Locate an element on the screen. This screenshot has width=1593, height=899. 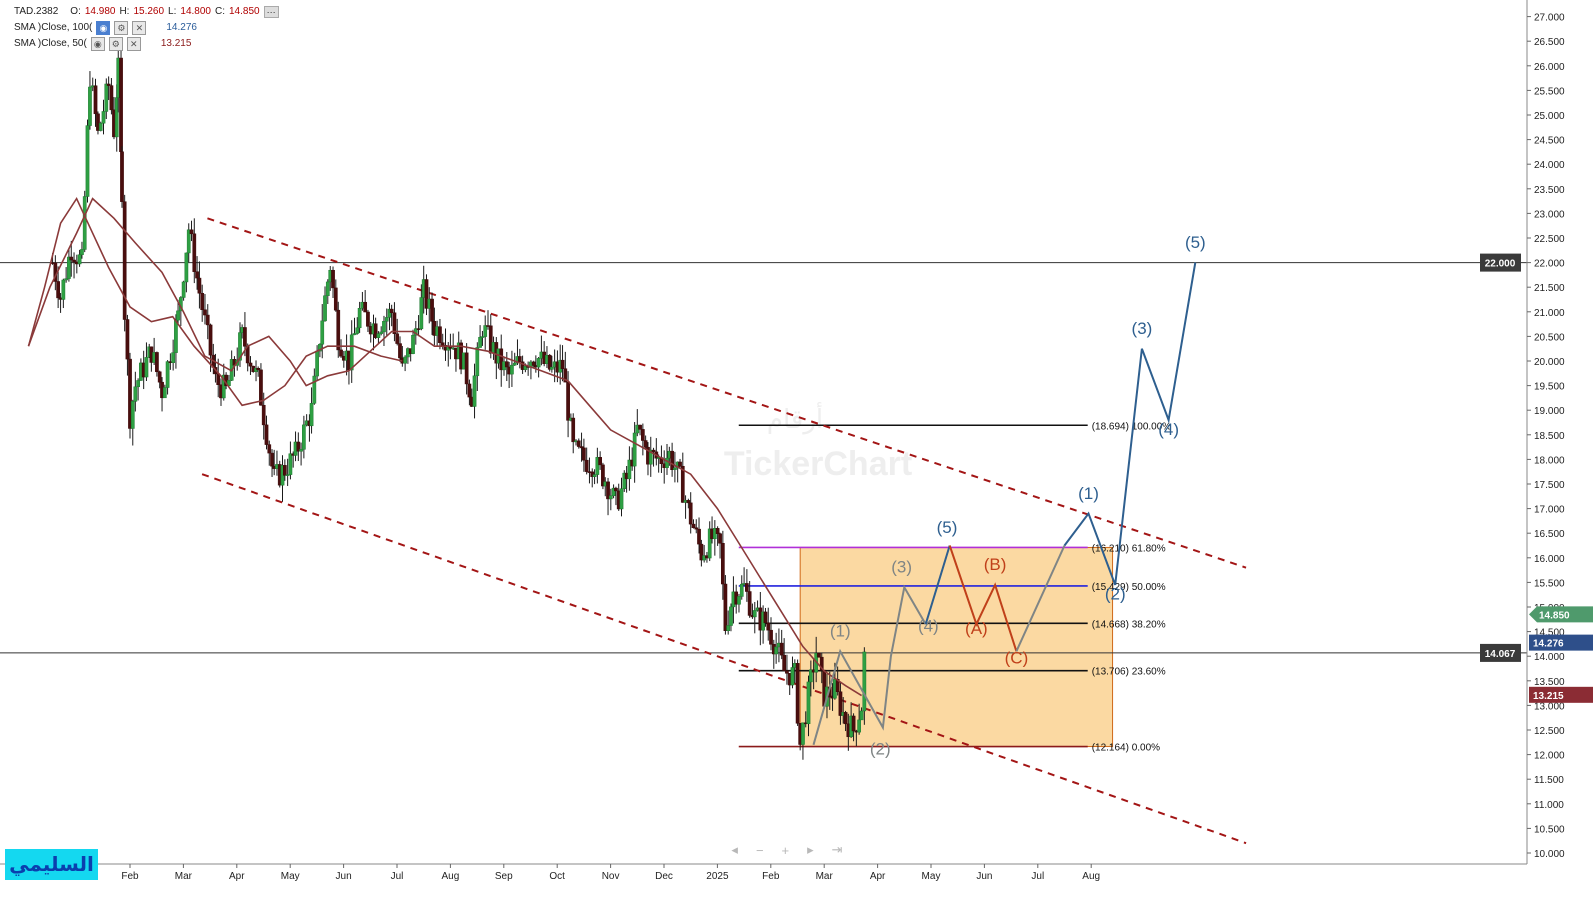
sma-line is located at coordinates (215, 301).